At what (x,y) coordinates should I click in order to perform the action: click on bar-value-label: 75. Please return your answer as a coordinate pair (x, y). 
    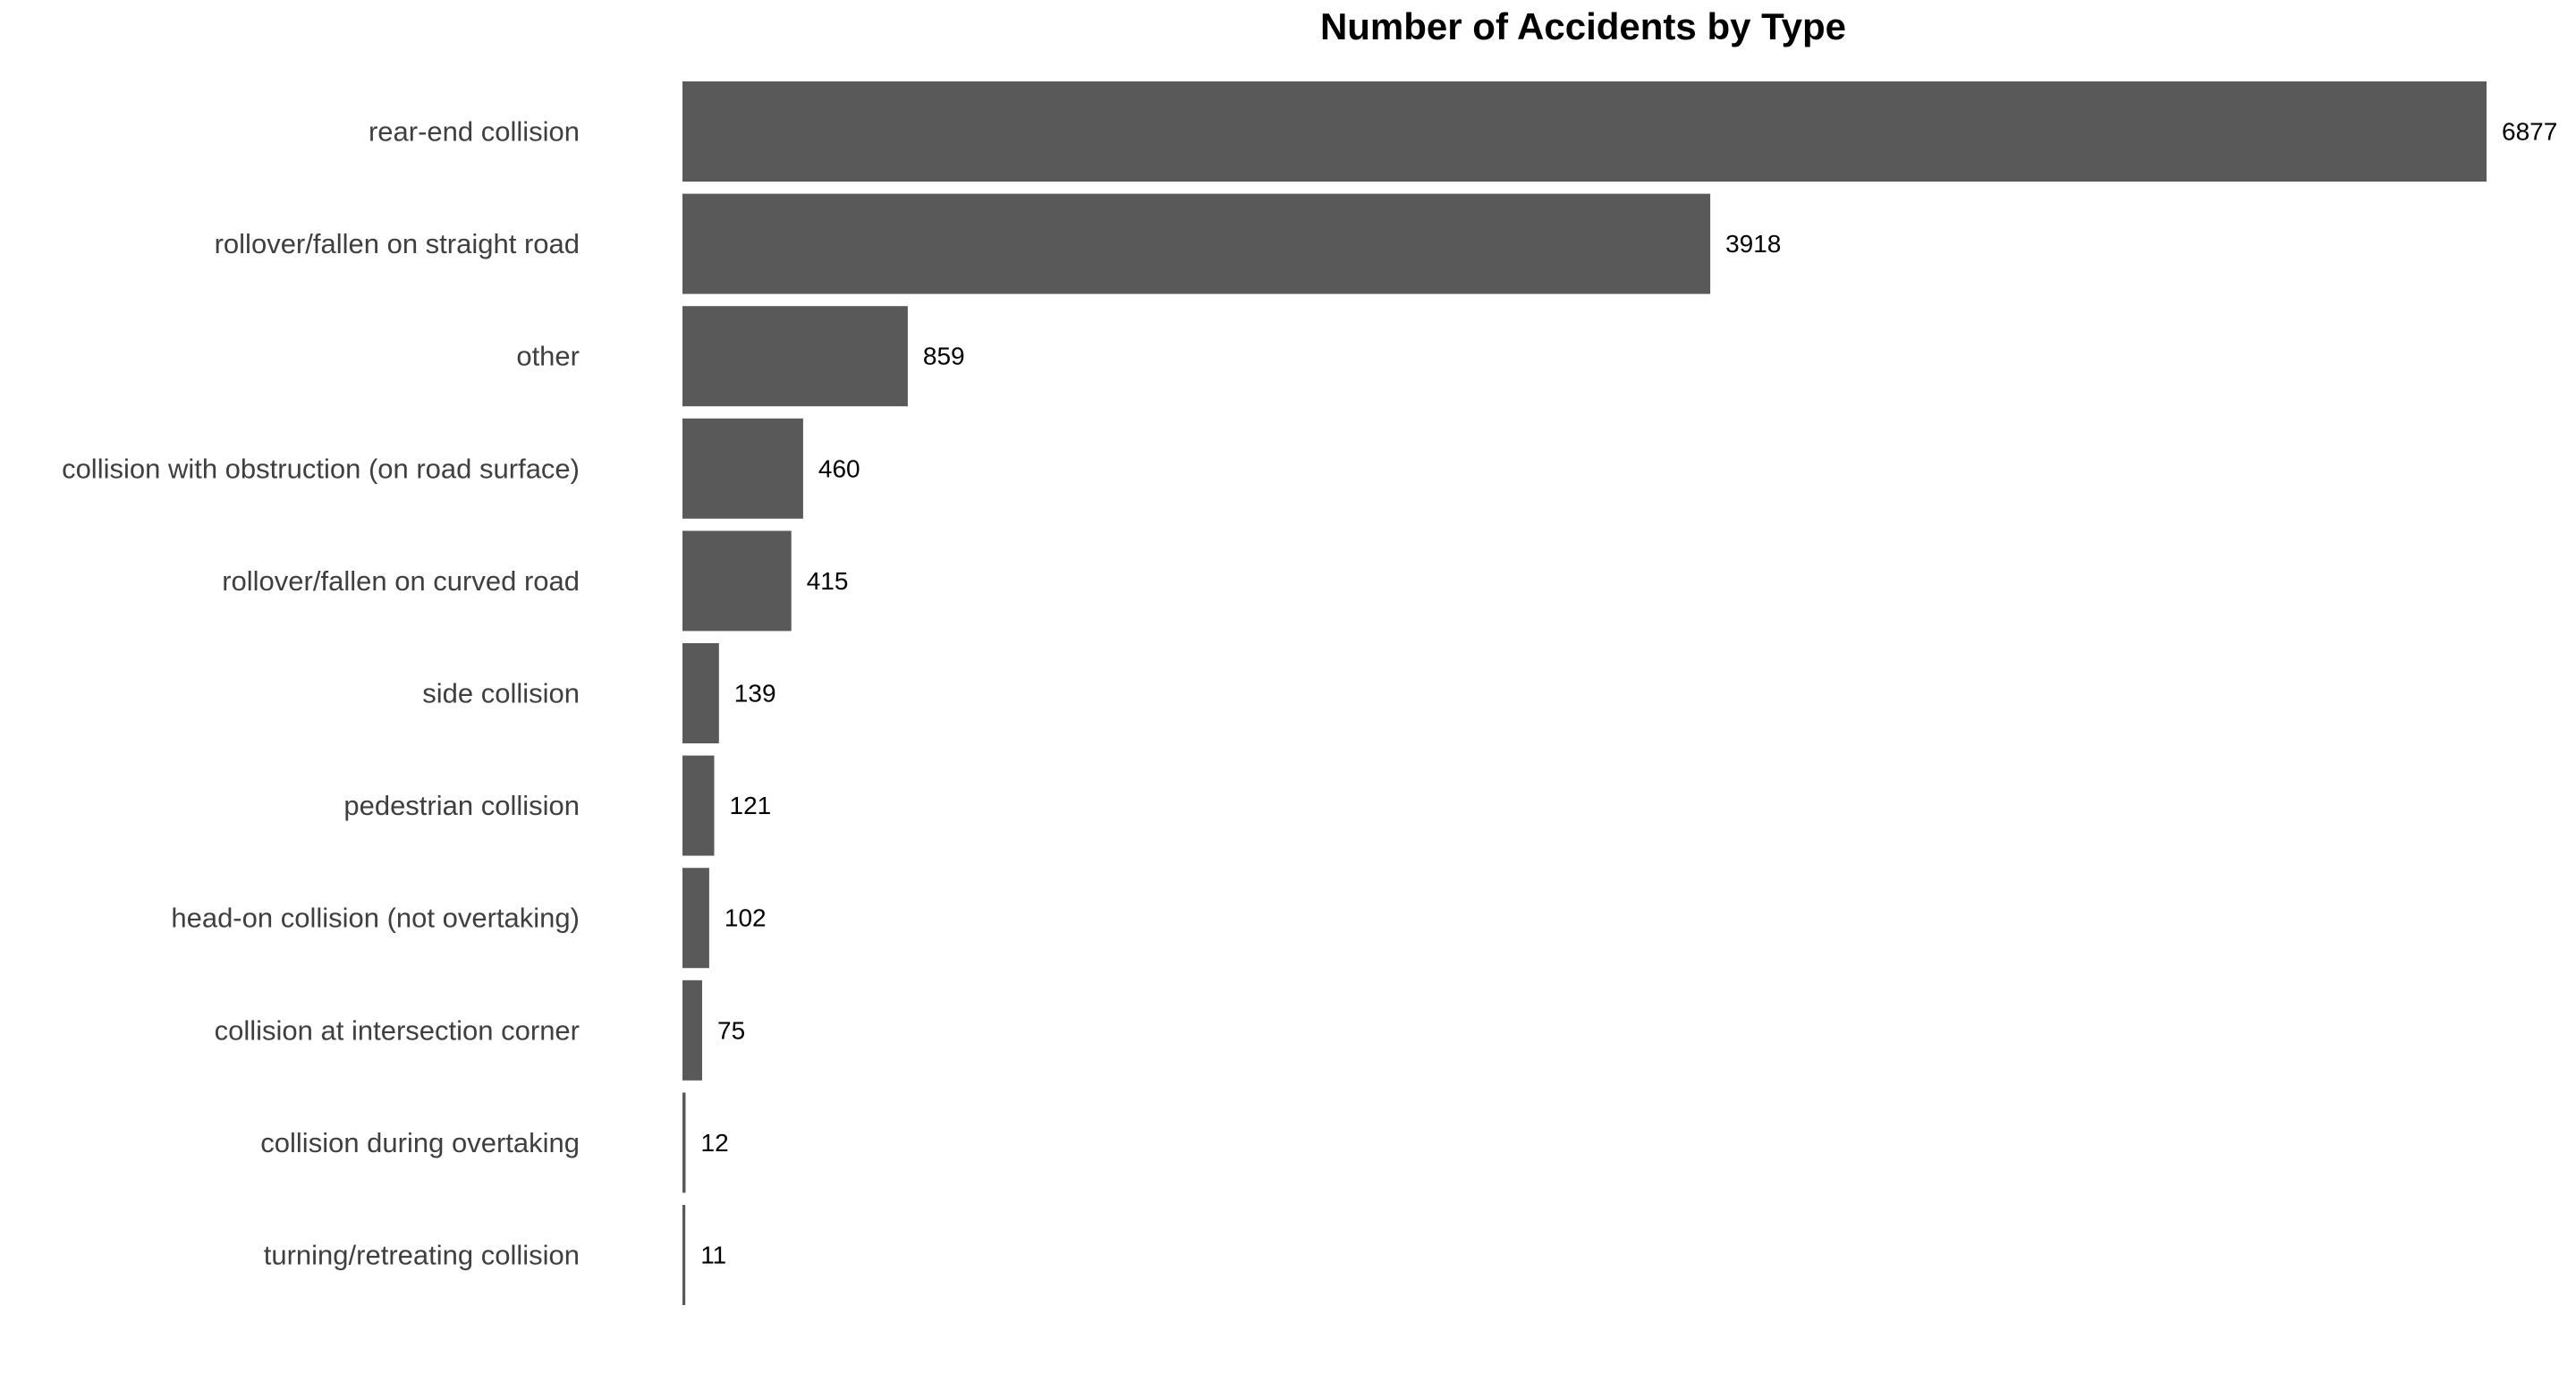
    Looking at the image, I should click on (731, 1030).